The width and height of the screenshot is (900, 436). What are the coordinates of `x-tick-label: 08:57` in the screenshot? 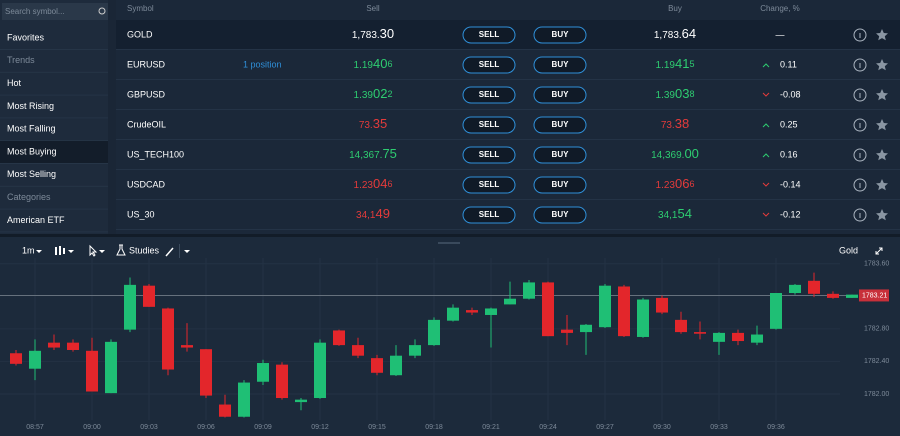 It's located at (35, 427).